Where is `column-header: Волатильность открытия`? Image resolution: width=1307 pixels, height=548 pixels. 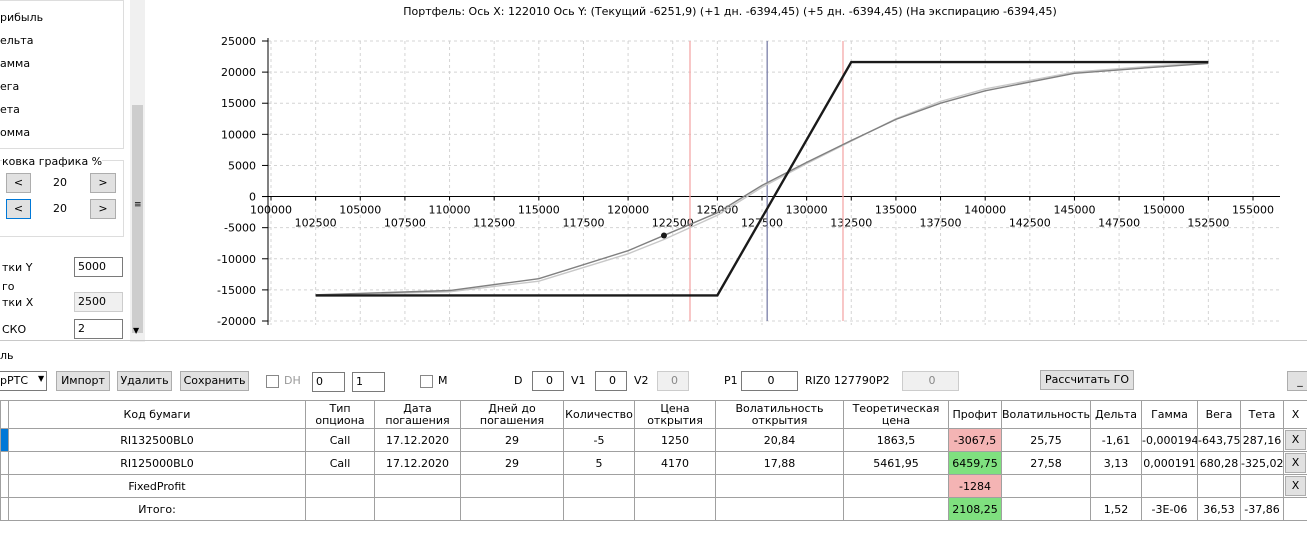
column-header: Волатильность открытия is located at coordinates (779, 414).